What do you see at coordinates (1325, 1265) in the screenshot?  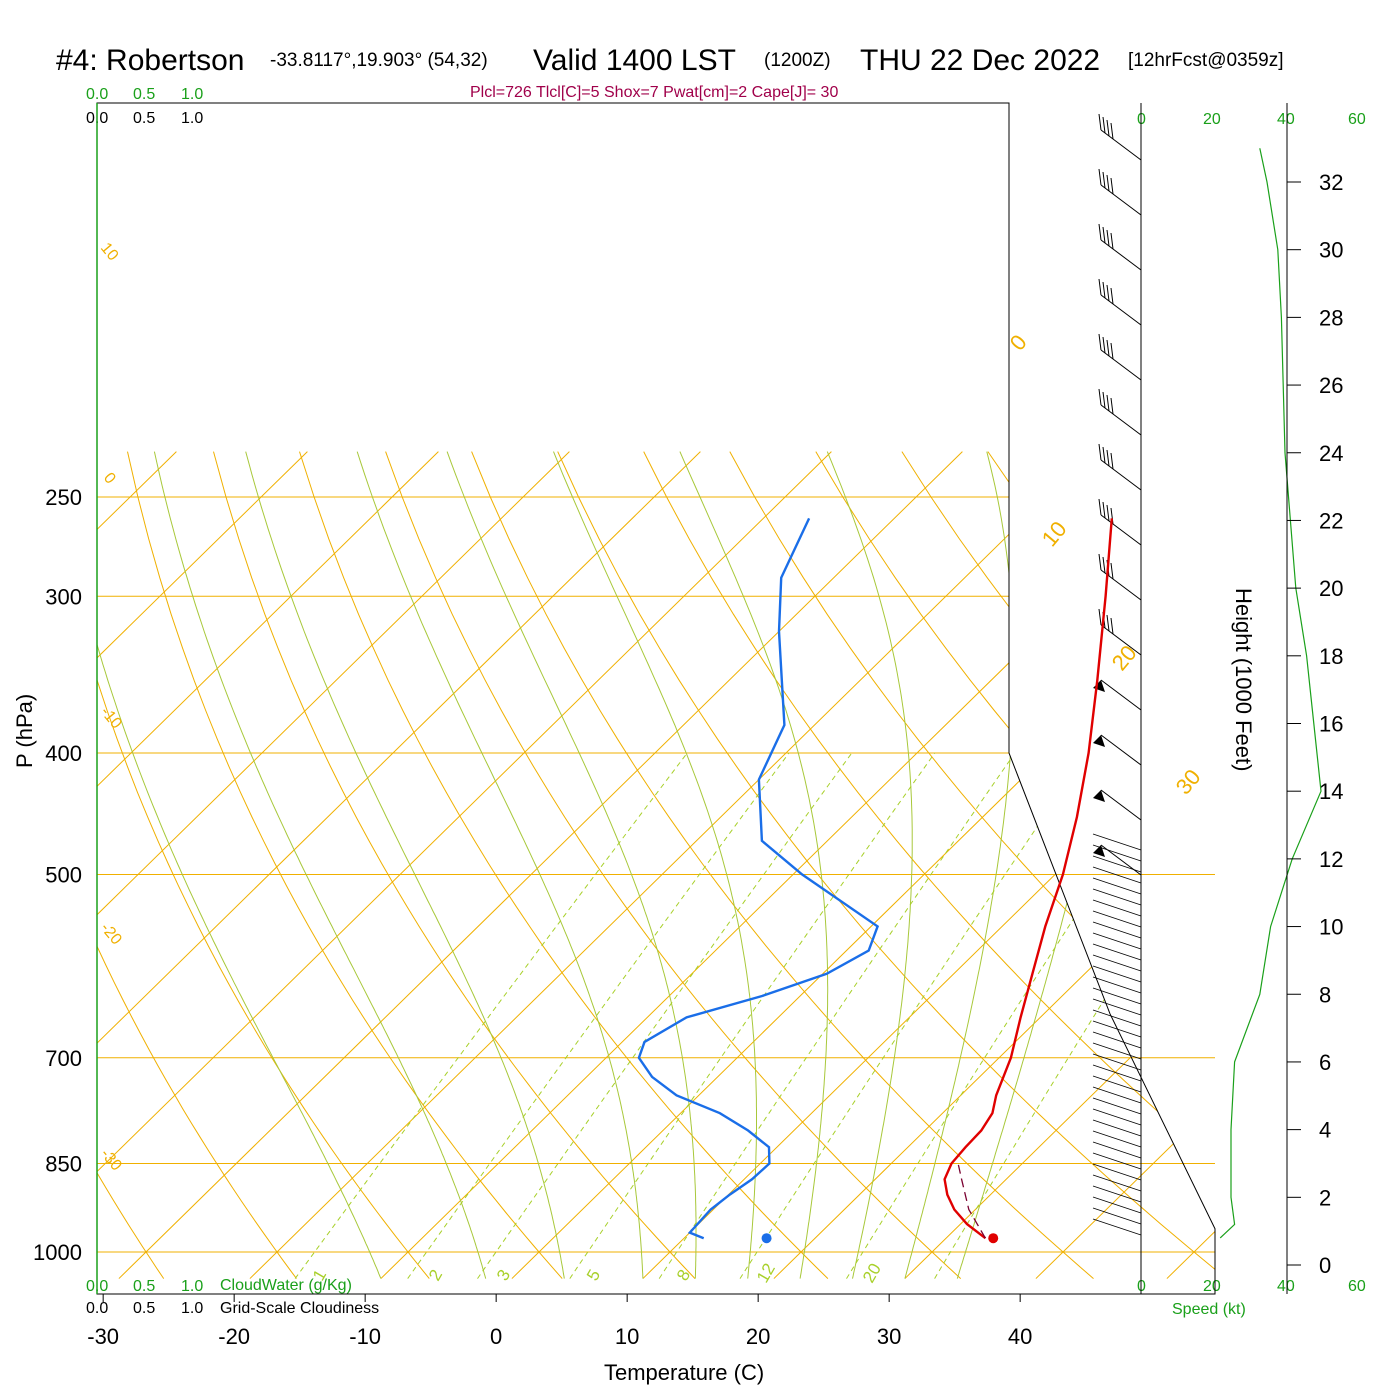 I see `height-tick-label: 0` at bounding box center [1325, 1265].